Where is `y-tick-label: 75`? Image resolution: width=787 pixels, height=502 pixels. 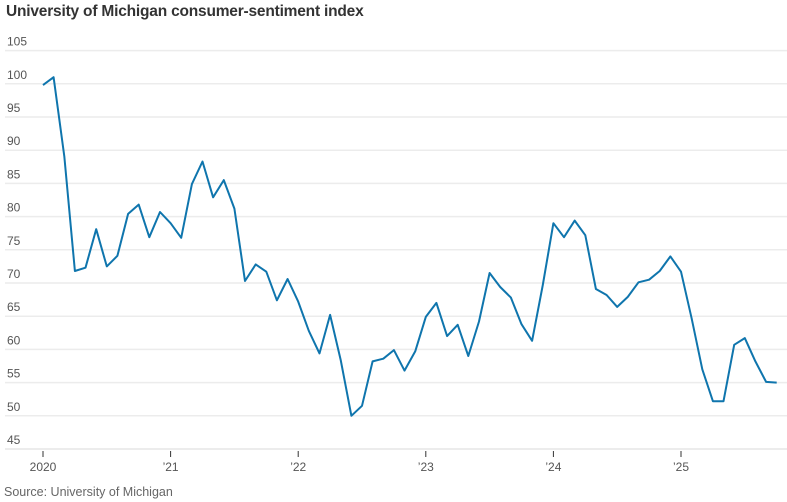 y-tick-label: 75 is located at coordinates (14, 241).